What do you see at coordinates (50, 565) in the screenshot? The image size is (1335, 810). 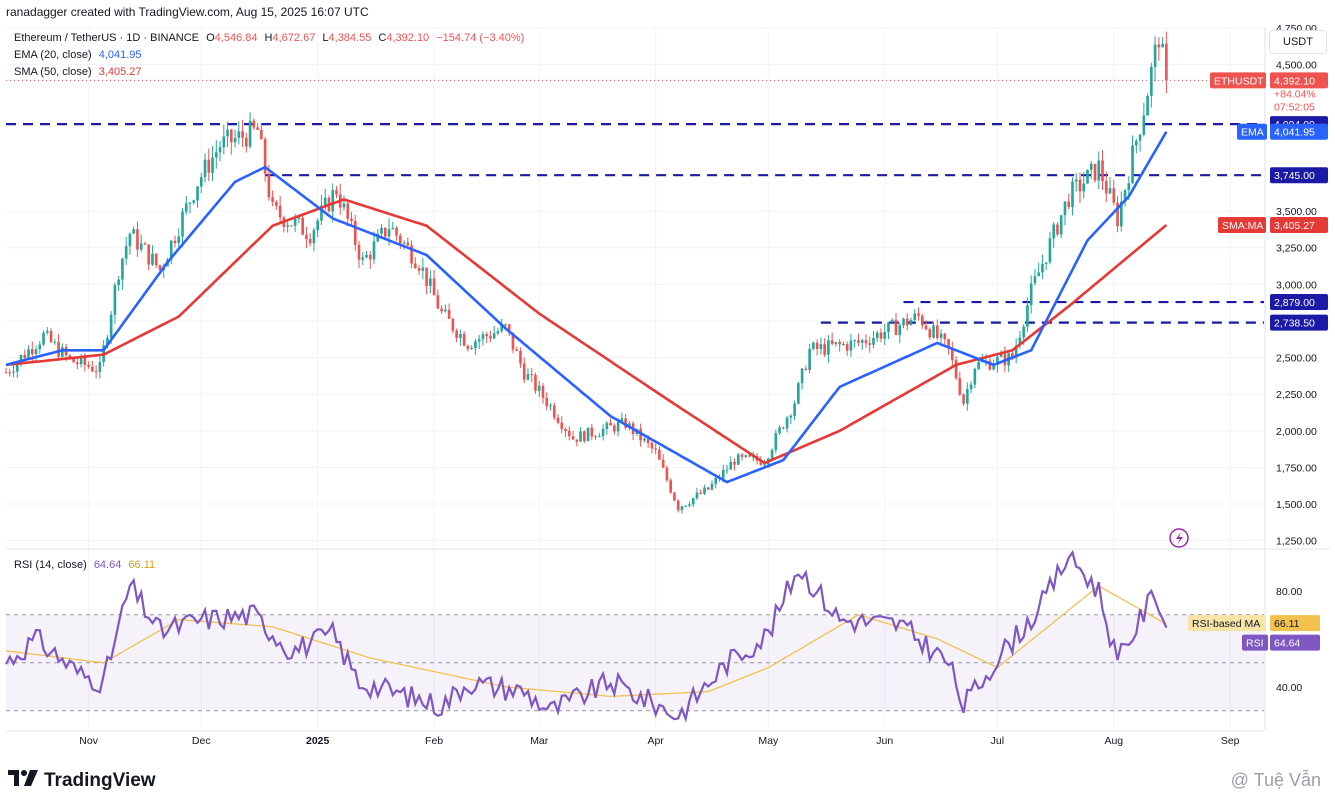 I see `rsi-label: RSI (14, close)` at bounding box center [50, 565].